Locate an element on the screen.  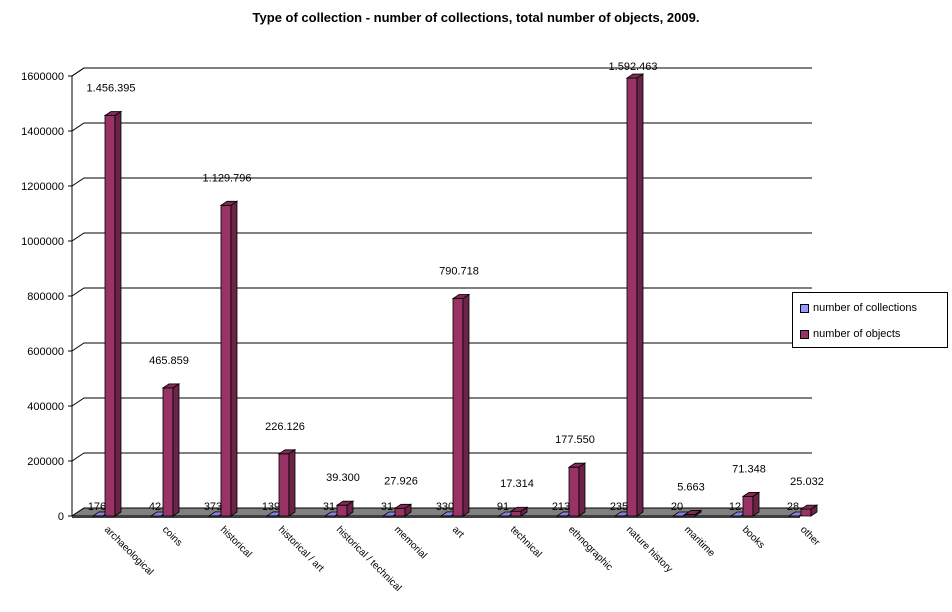
data-label-objects: 39.300 is located at coordinates (343, 478).